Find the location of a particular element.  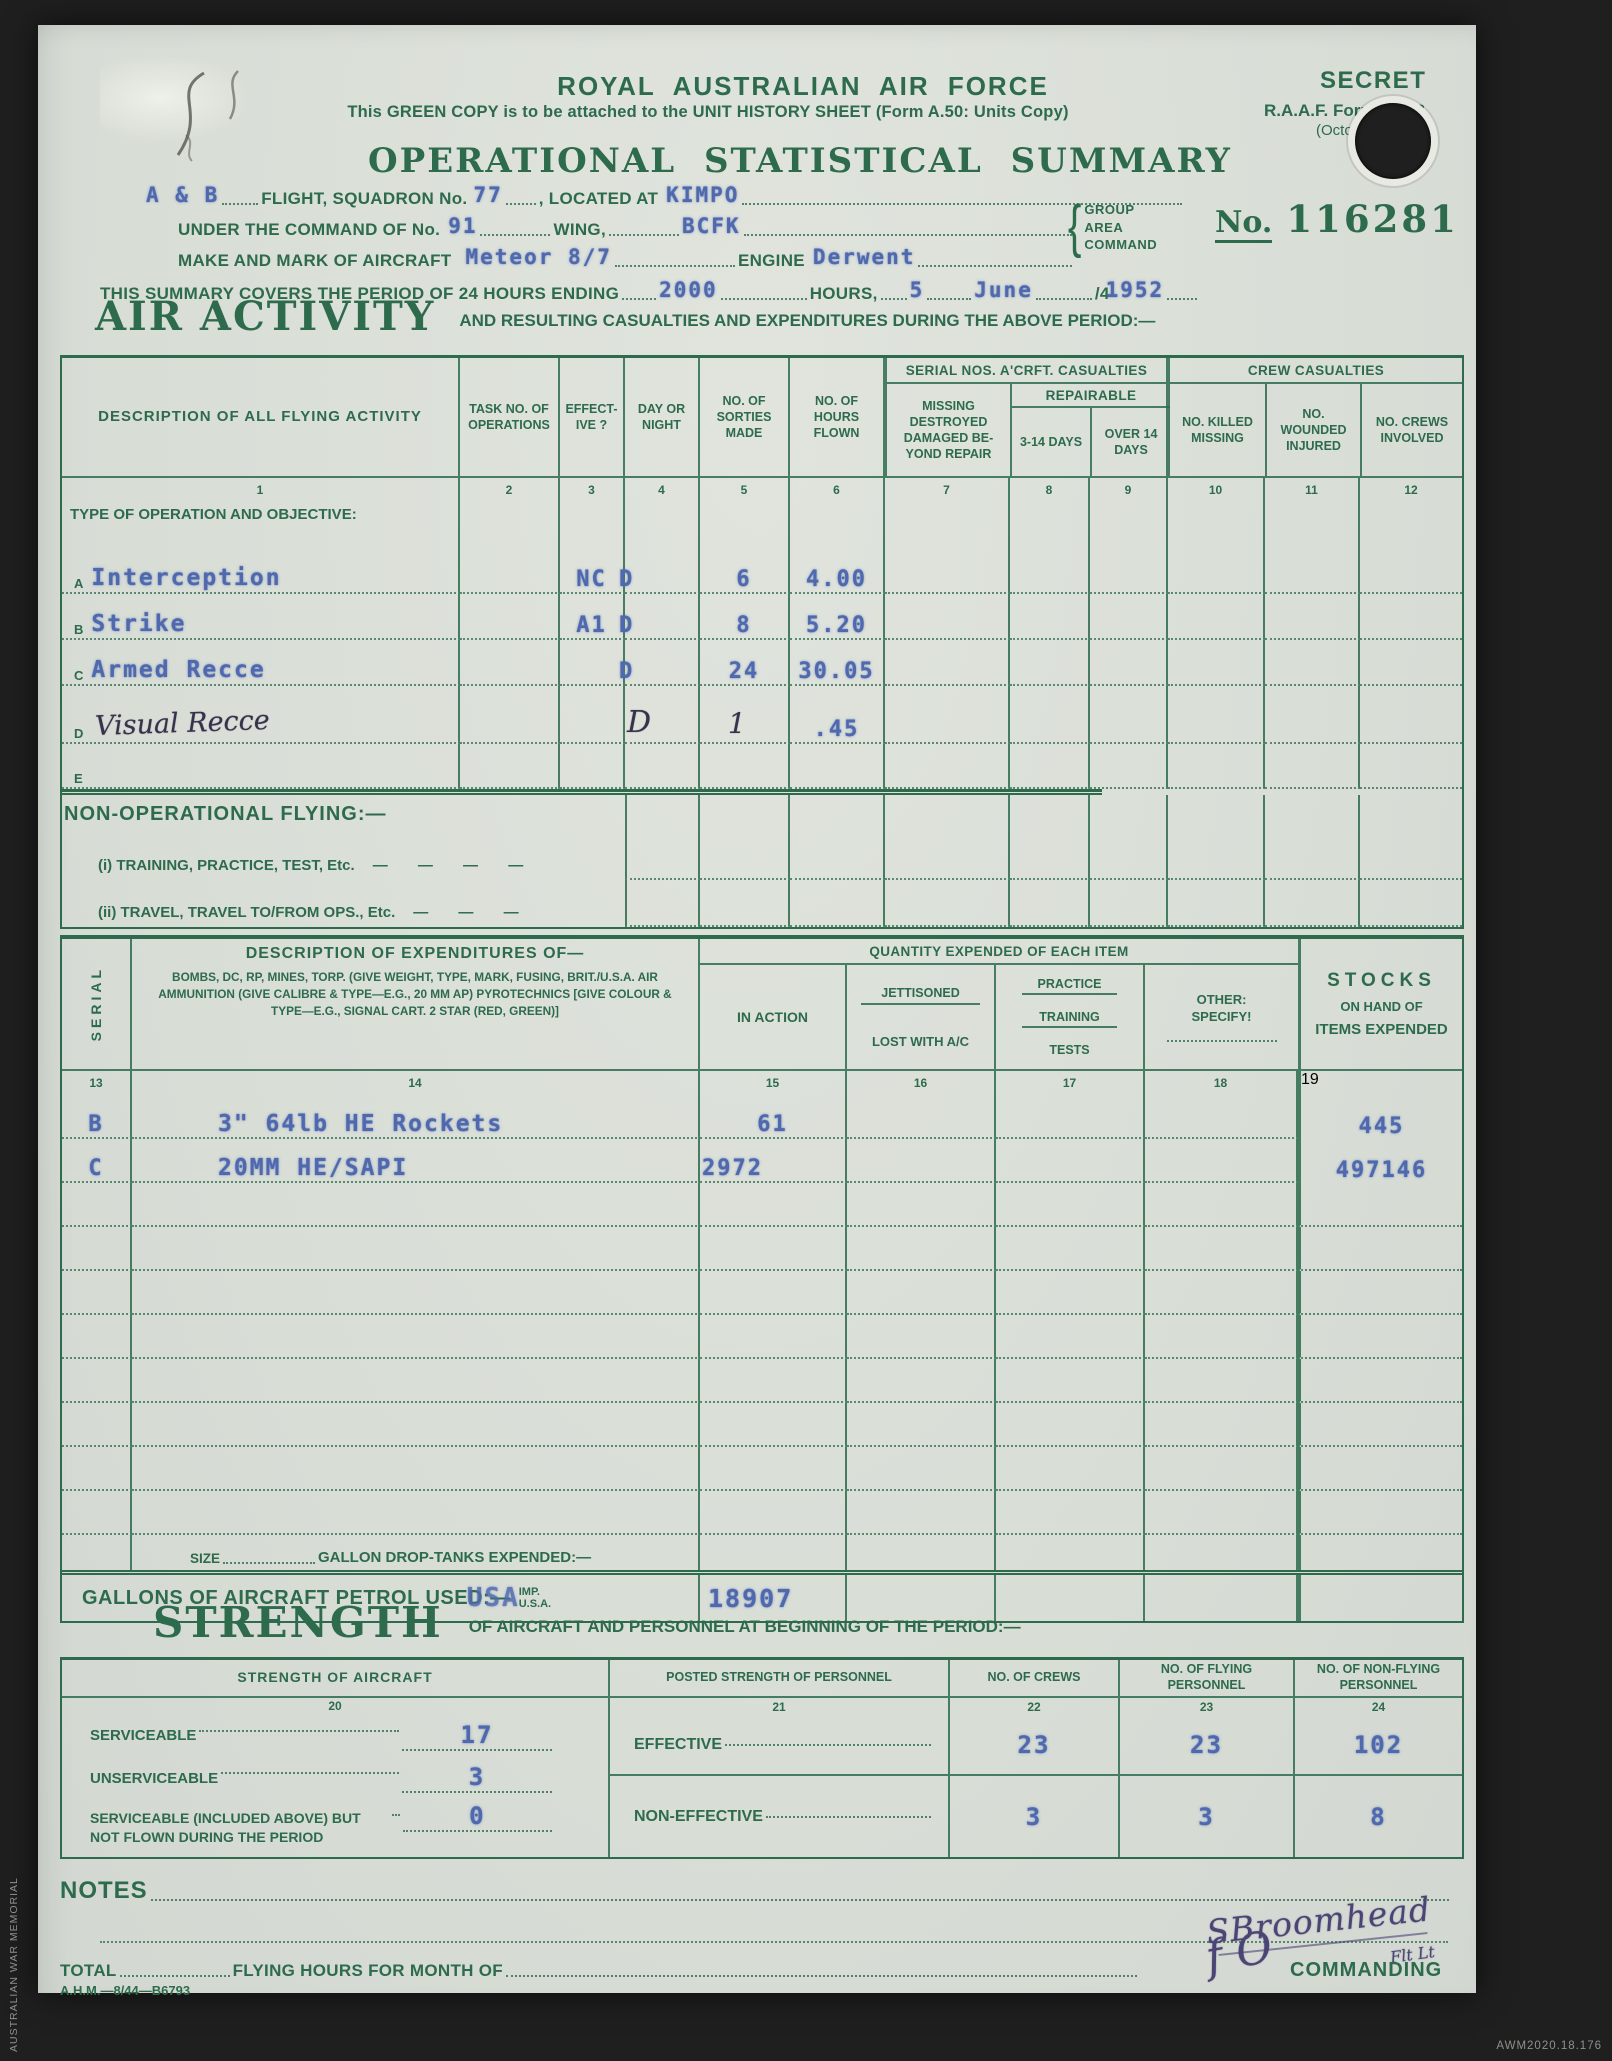

paper-tear-decoration is located at coordinates (175, 98).